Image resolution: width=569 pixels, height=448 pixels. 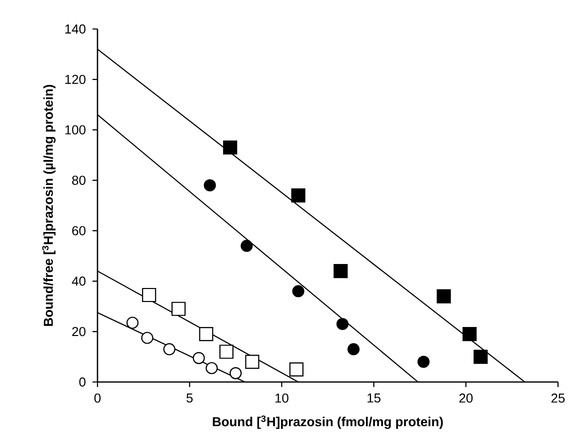 I want to click on x-axis-title: Bound [$^{3}$H]prazosin (fmol/mg protein), so click(x=327, y=422).